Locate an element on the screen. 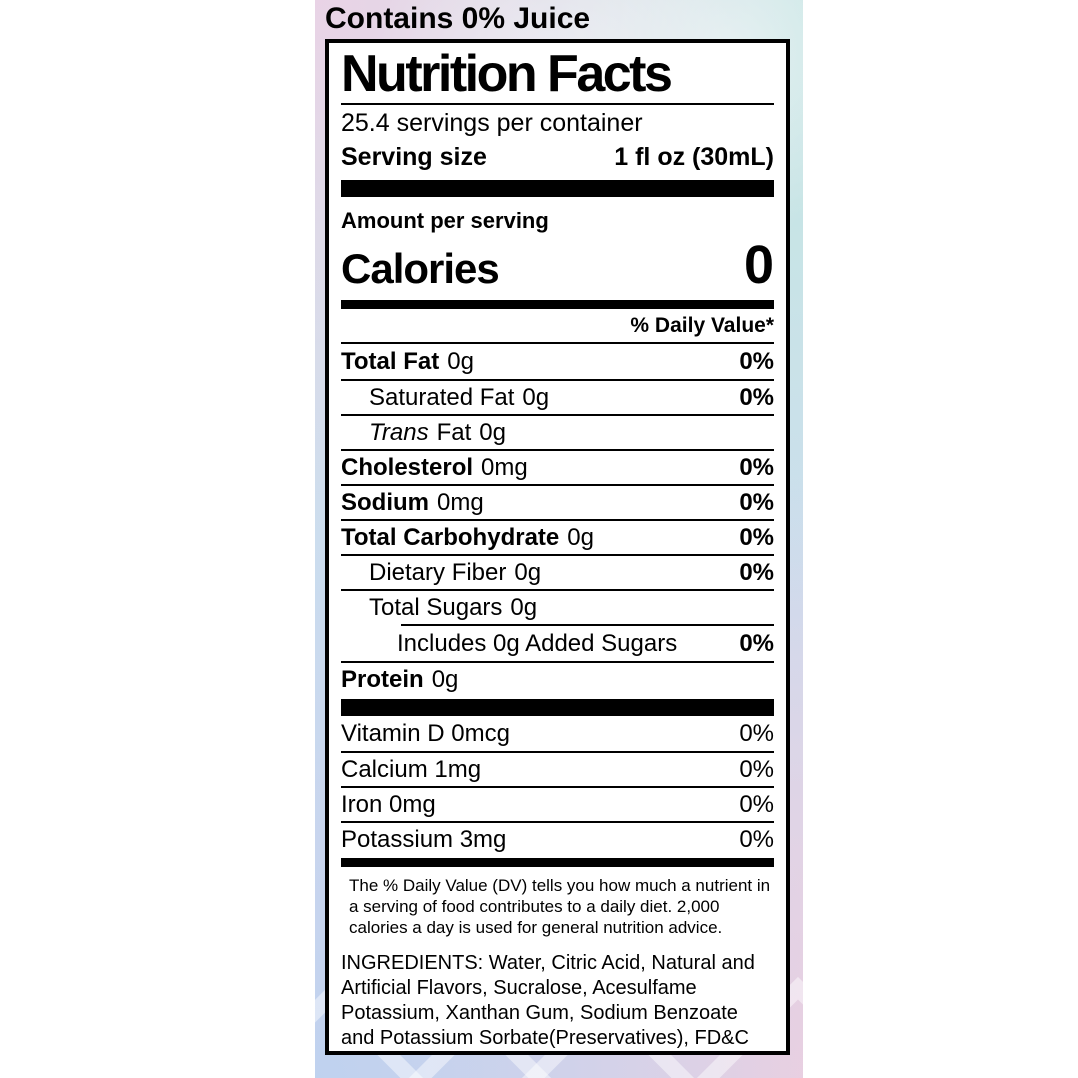  vitamin-name: Iron 0mg is located at coordinates (388, 804).